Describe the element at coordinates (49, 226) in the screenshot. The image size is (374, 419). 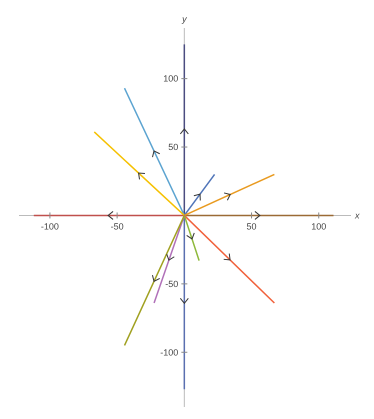
I see `x-tick-label: -100` at that location.